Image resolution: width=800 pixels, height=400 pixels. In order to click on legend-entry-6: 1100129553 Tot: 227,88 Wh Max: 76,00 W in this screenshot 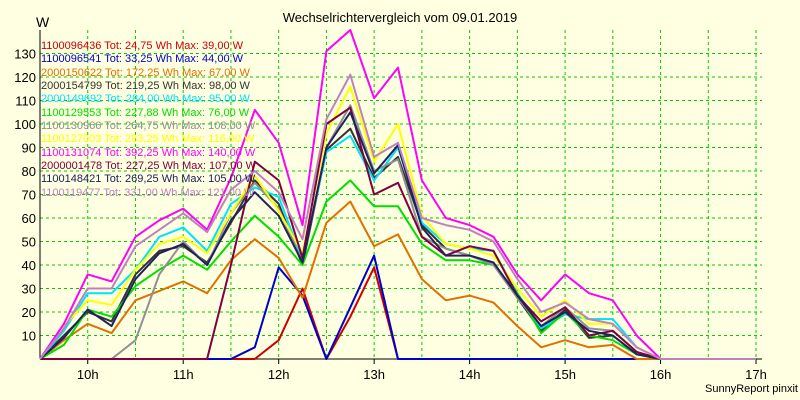, I will do `click(145, 112)`.